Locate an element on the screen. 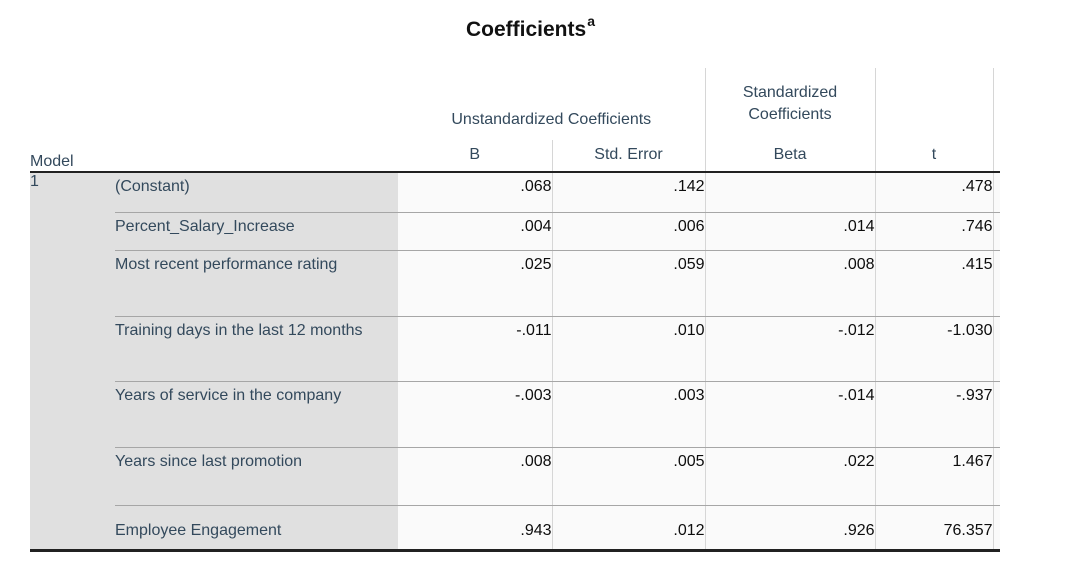  row-label: Most recent performance rating is located at coordinates (257, 283).